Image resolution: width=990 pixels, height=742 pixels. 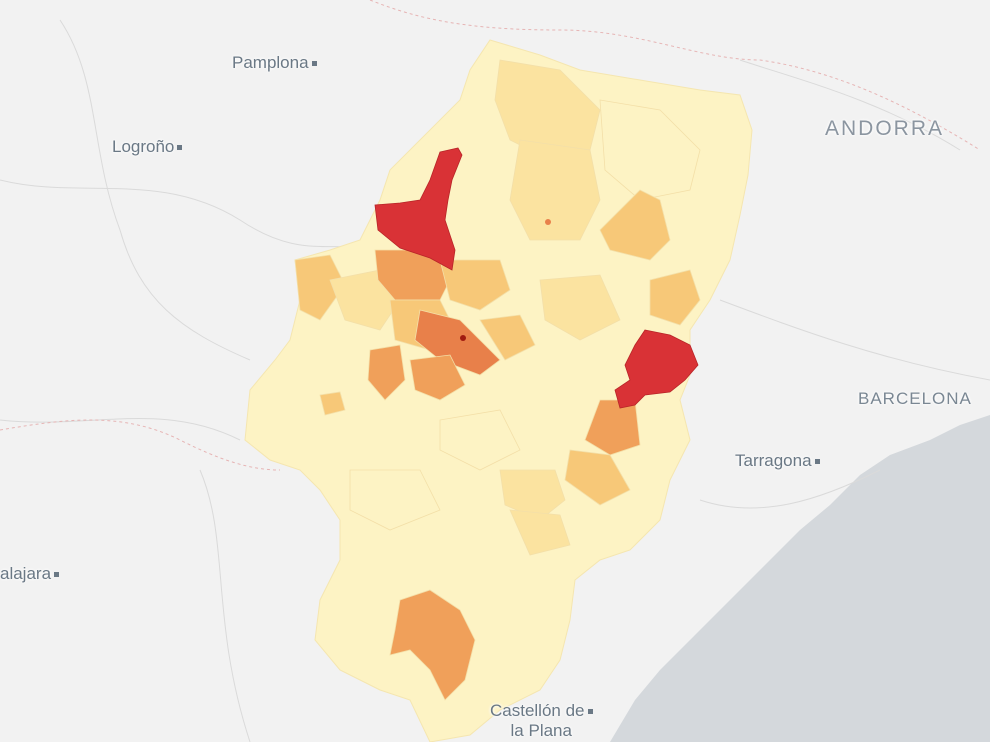 I want to click on red-area-east, so click(x=656, y=369).